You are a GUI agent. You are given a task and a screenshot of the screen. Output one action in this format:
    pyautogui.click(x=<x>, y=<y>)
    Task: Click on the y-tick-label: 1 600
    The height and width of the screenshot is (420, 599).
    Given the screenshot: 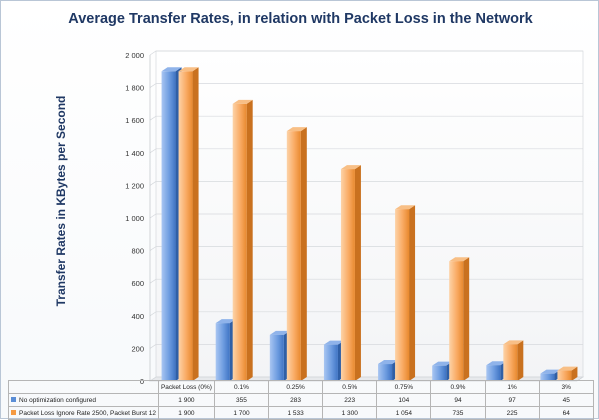 What is the action you would take?
    pyautogui.click(x=134, y=120)
    